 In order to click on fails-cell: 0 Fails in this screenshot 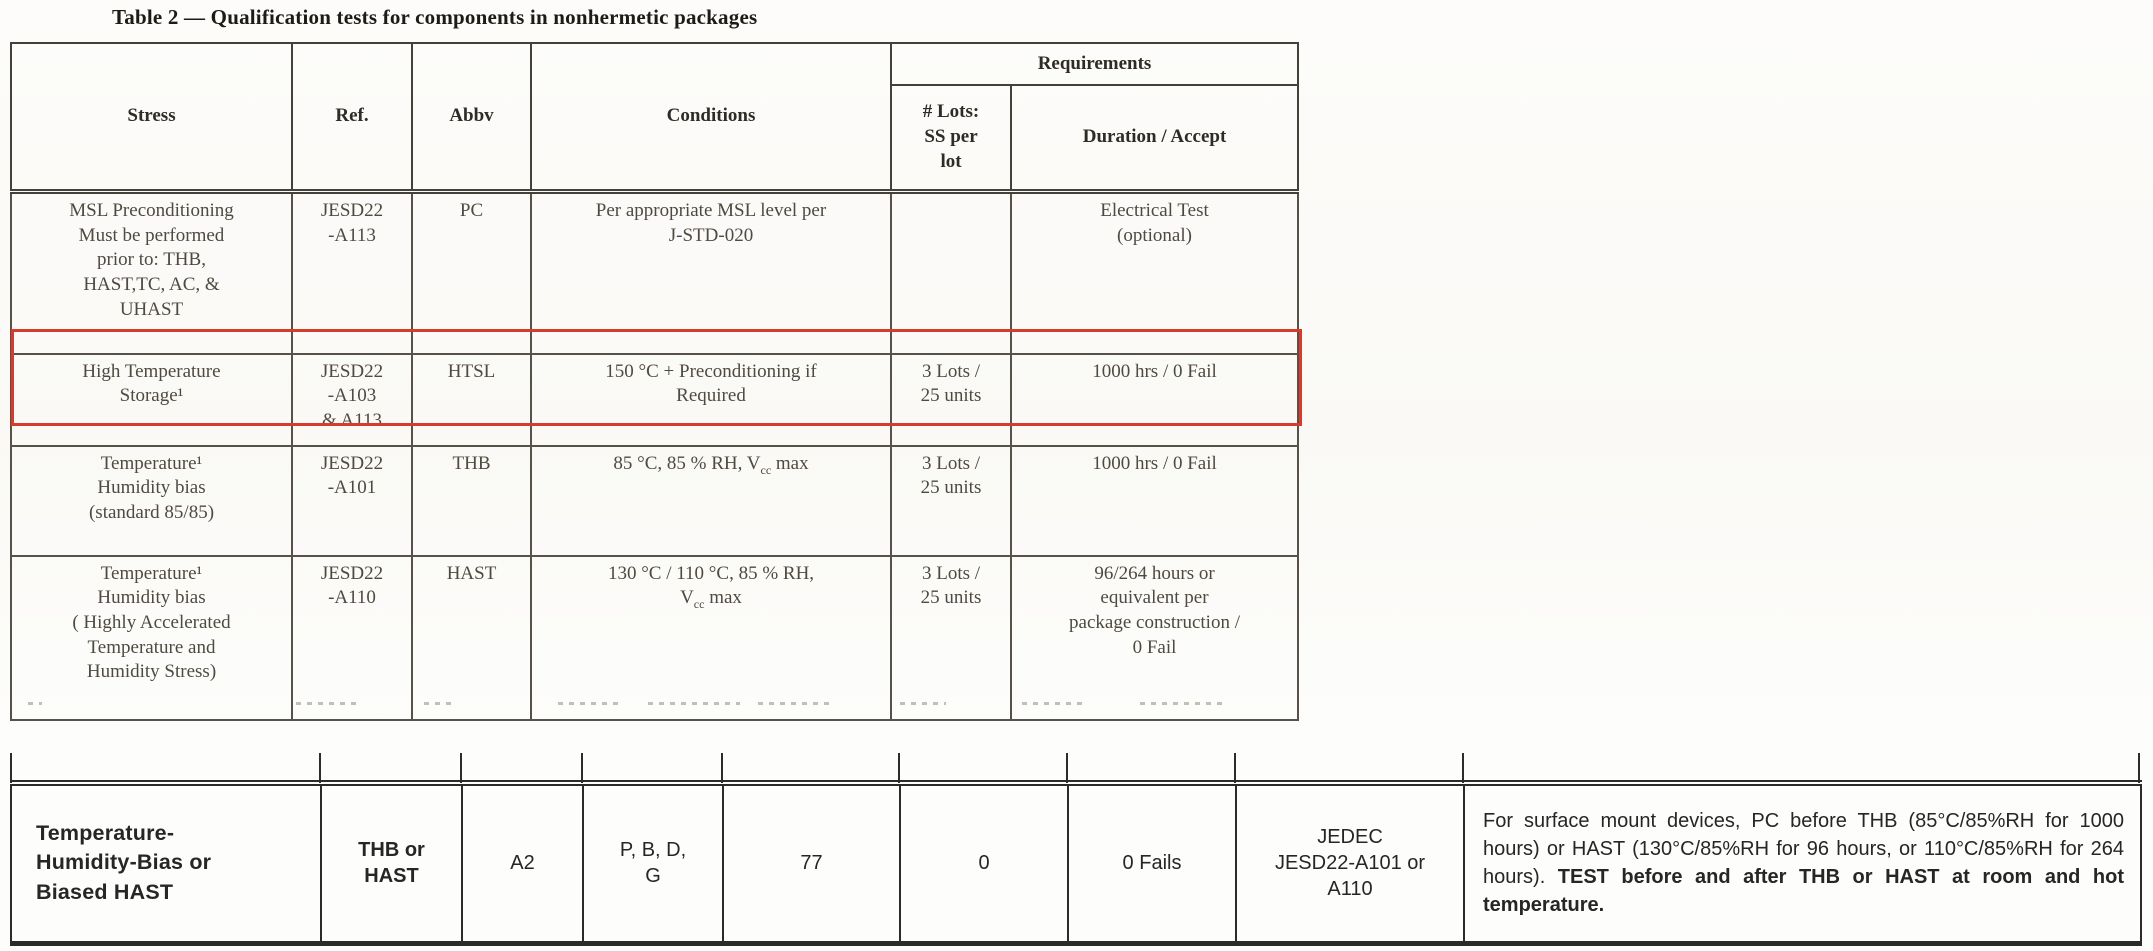, I will do `click(1152, 863)`.